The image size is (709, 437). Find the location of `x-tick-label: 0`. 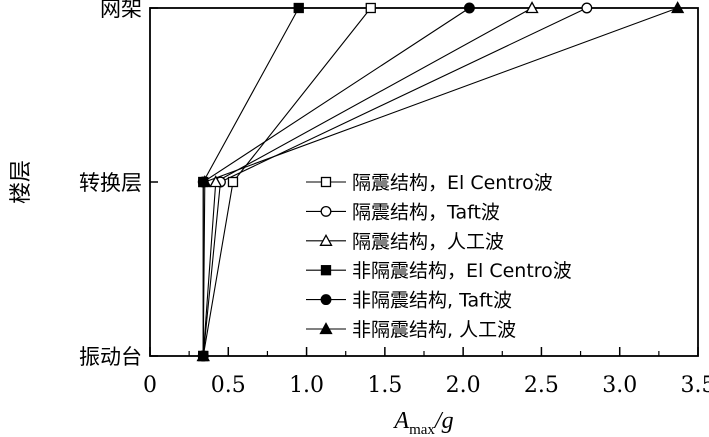

x-tick-label: 0 is located at coordinates (150, 385).